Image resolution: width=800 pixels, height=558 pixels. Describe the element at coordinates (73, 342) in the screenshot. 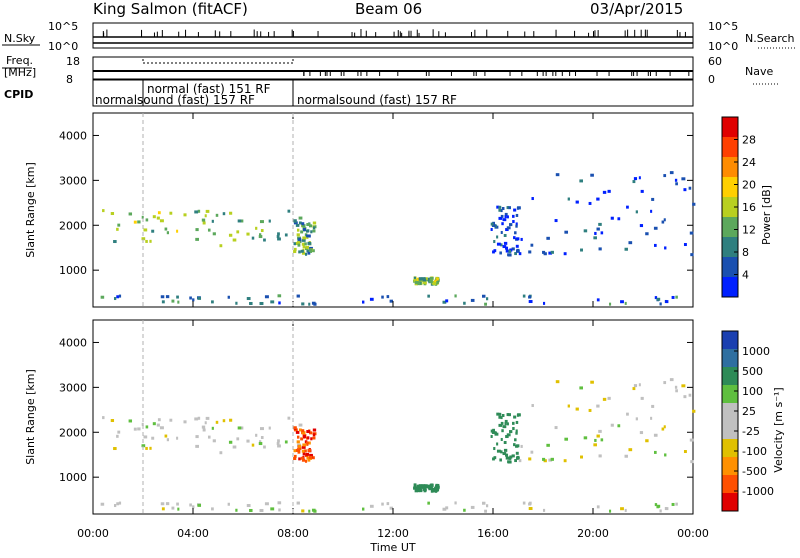

I see `velocity-ytick-label: 4000` at that location.